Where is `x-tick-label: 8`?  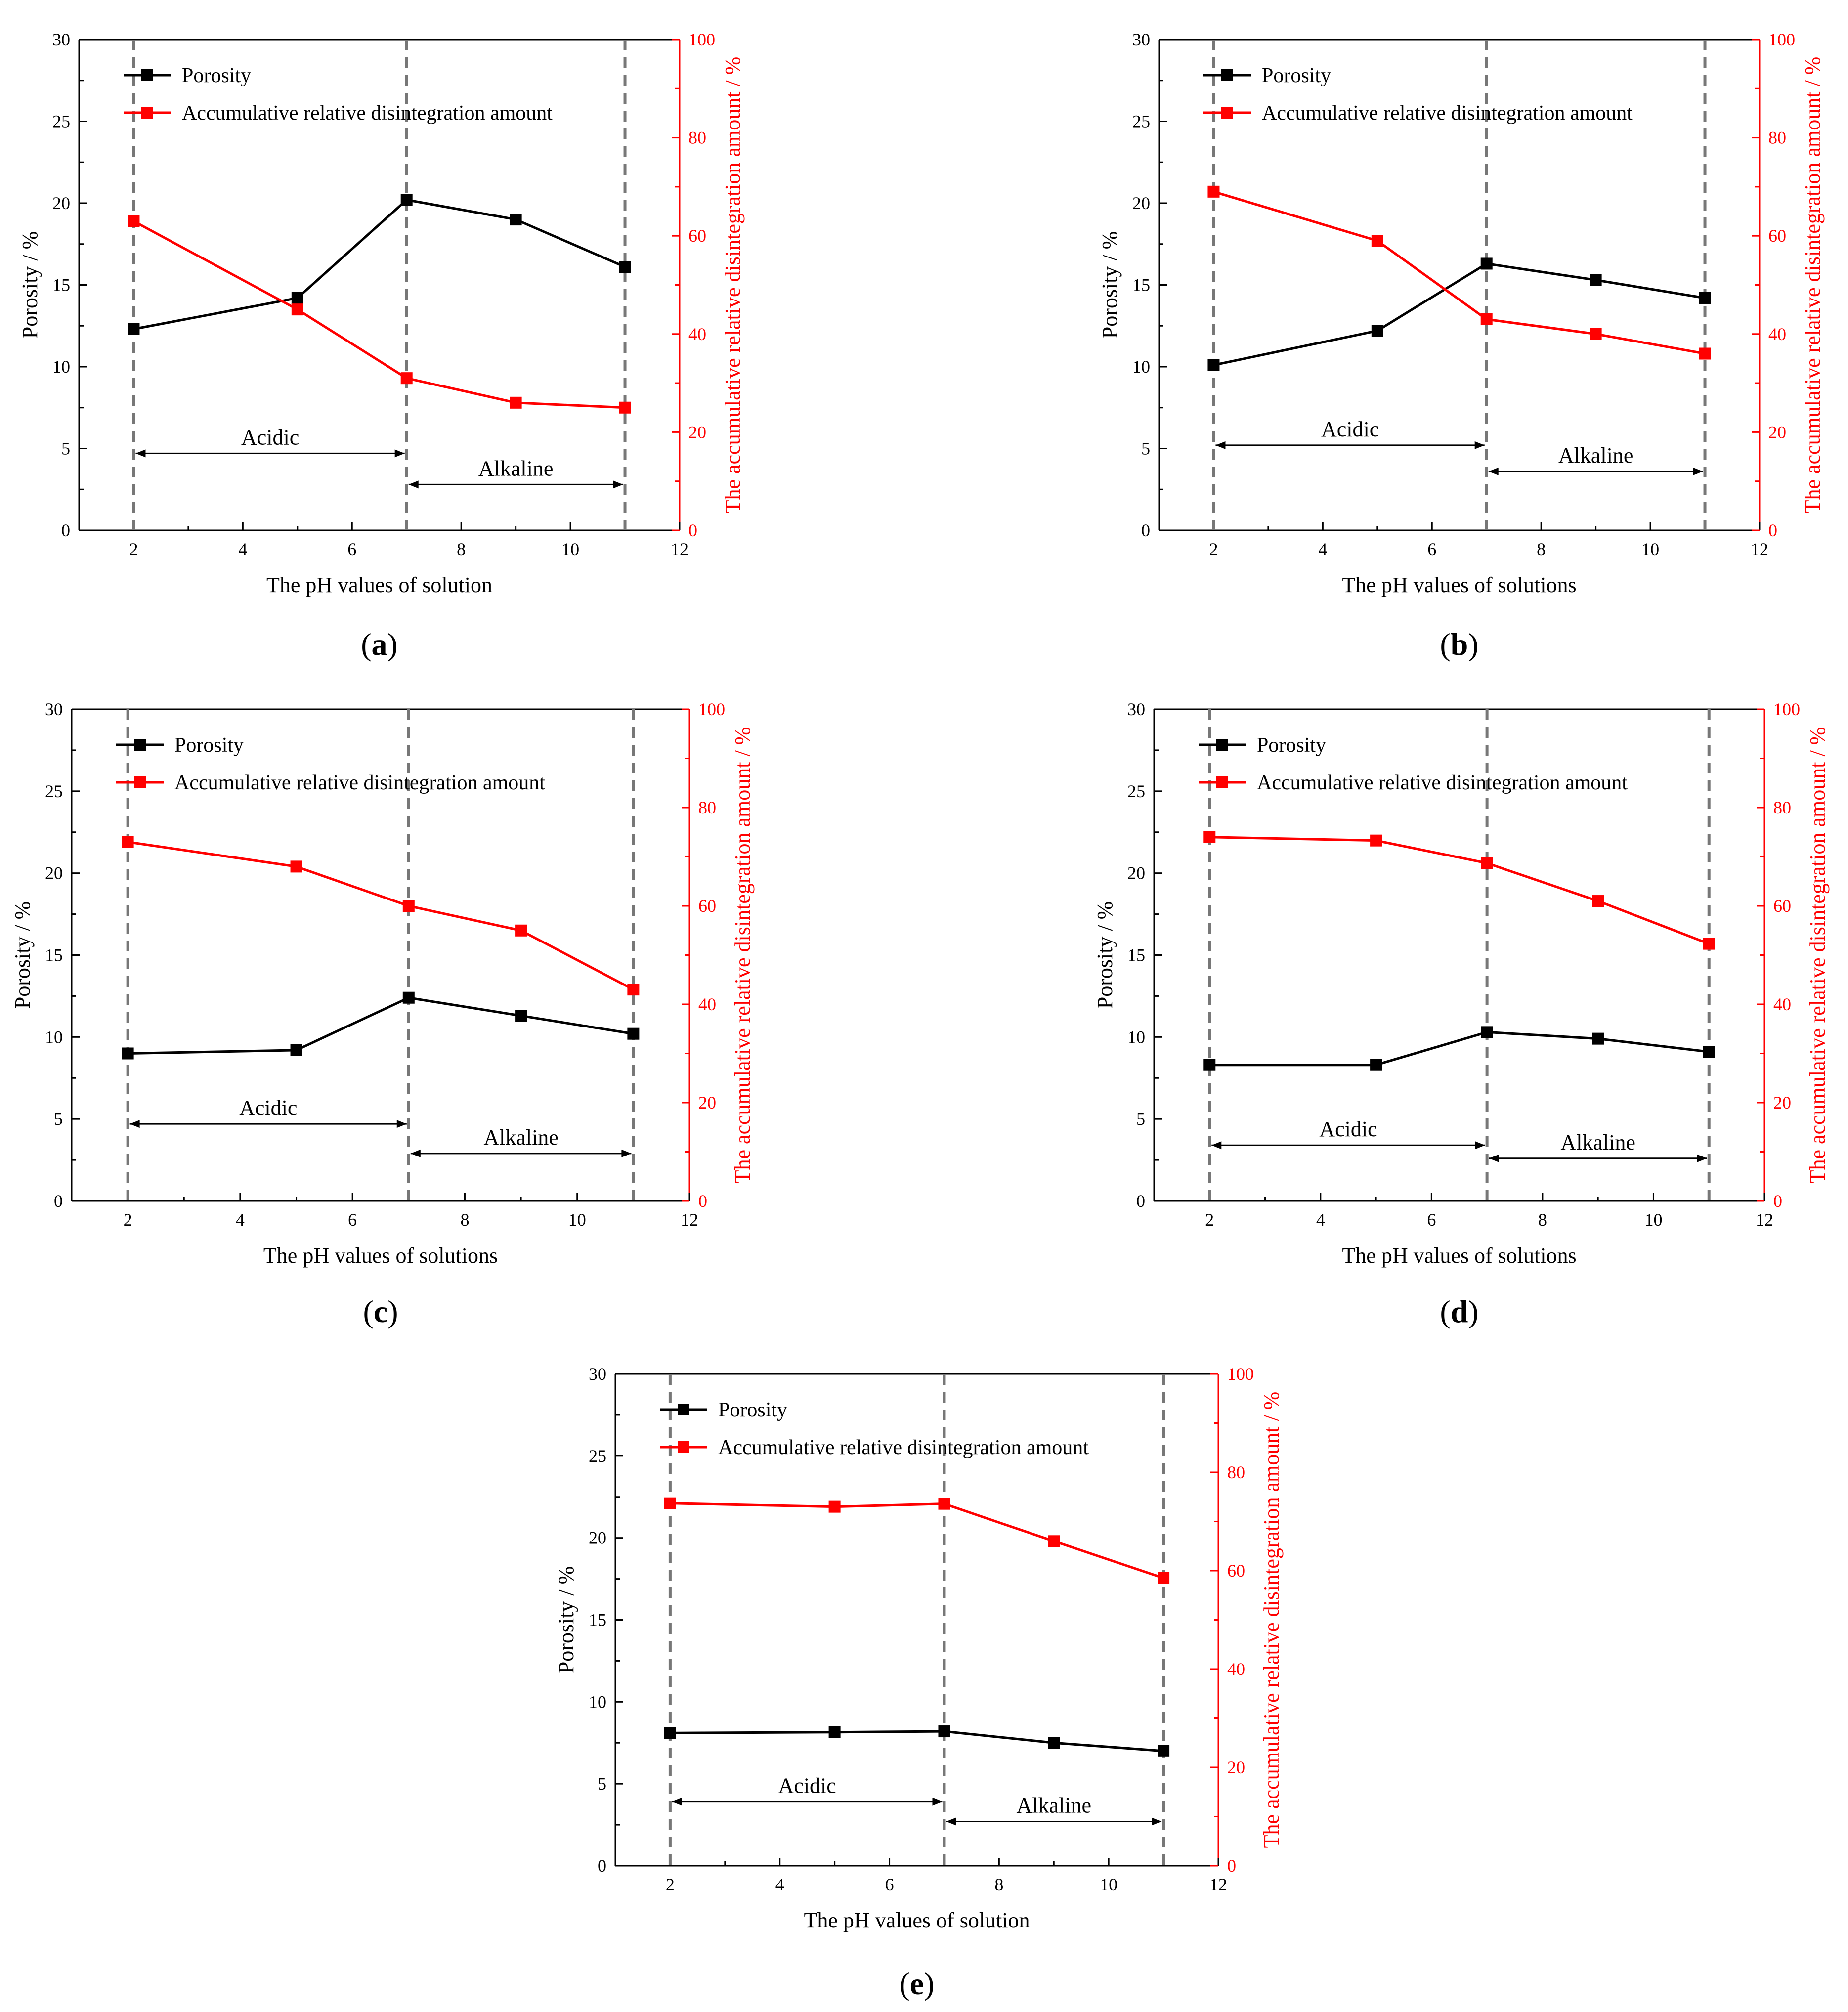 x-tick-label: 8 is located at coordinates (1542, 1220).